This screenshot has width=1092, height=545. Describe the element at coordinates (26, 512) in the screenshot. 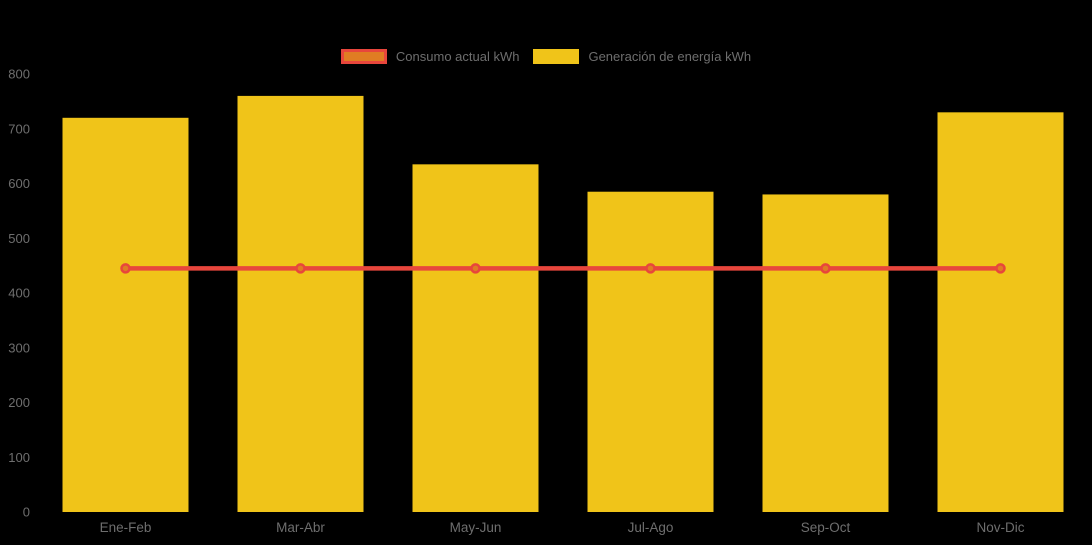

I see `y-axis-tick-label: 0` at that location.